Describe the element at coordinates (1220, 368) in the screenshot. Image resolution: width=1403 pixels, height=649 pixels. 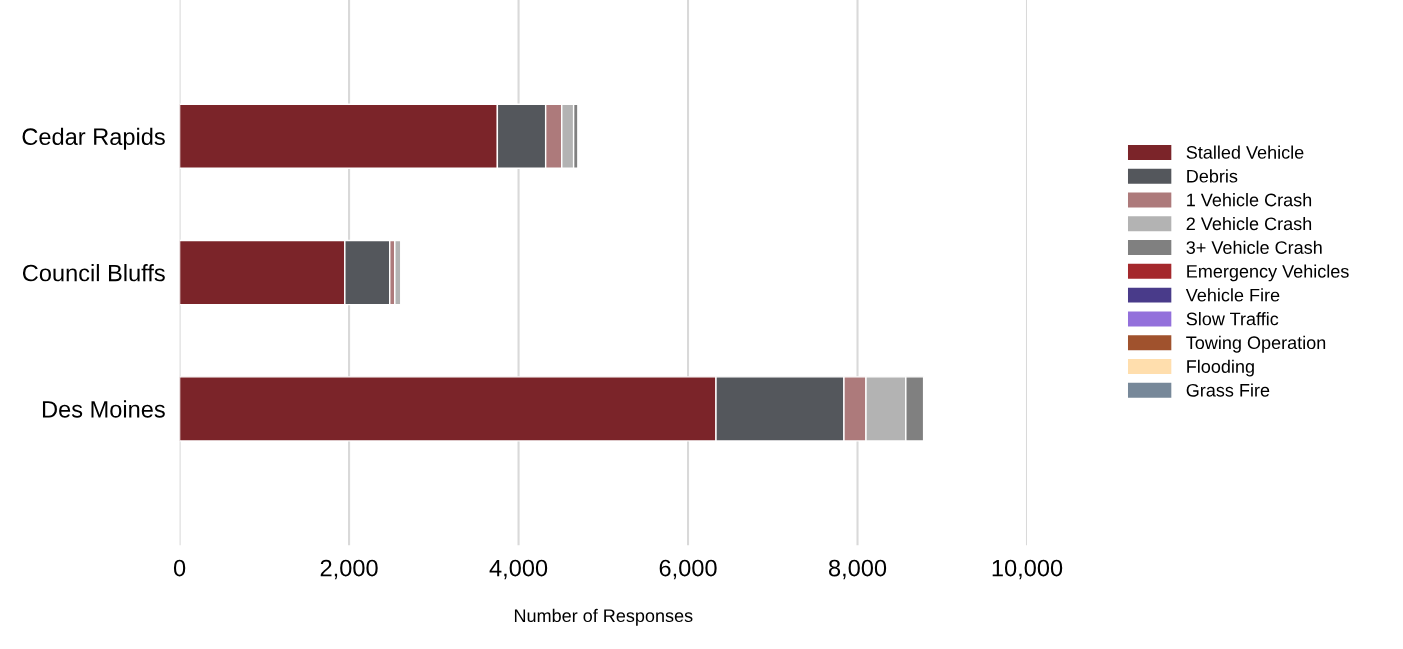
I see `legend-label: Flooding` at that location.